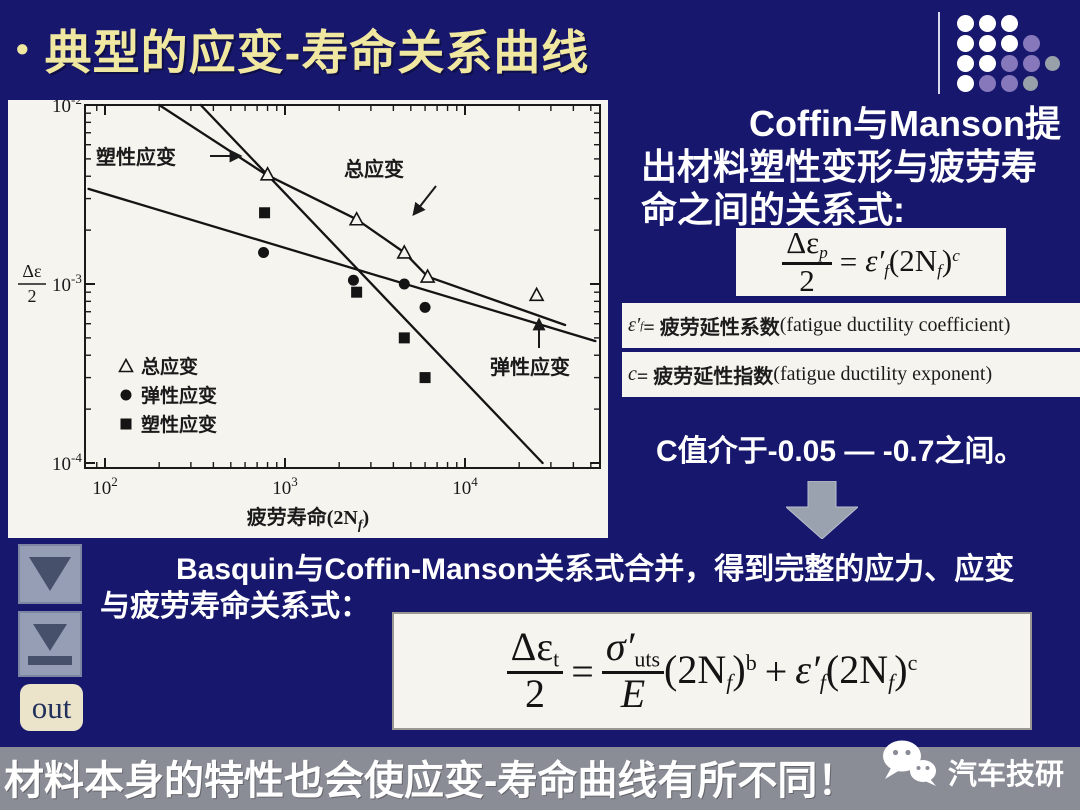 This screenshot has height=810, width=1080. Describe the element at coordinates (905, 123) in the screenshot. I see `coffin-line-1: Coffin与Manson提` at that location.